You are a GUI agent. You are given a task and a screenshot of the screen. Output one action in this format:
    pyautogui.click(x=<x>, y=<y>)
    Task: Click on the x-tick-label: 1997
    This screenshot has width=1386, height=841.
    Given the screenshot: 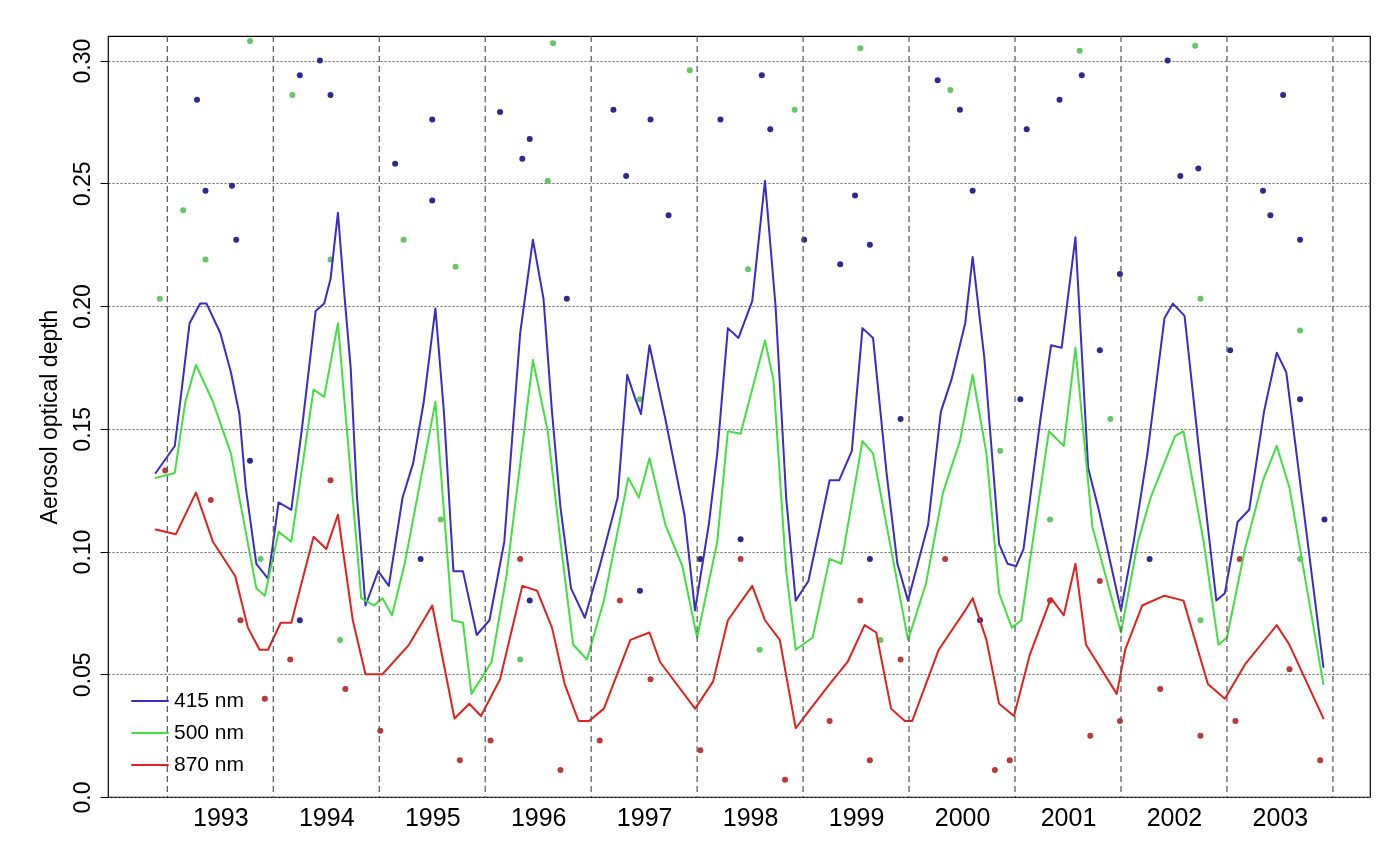 What is the action you would take?
    pyautogui.click(x=644, y=816)
    